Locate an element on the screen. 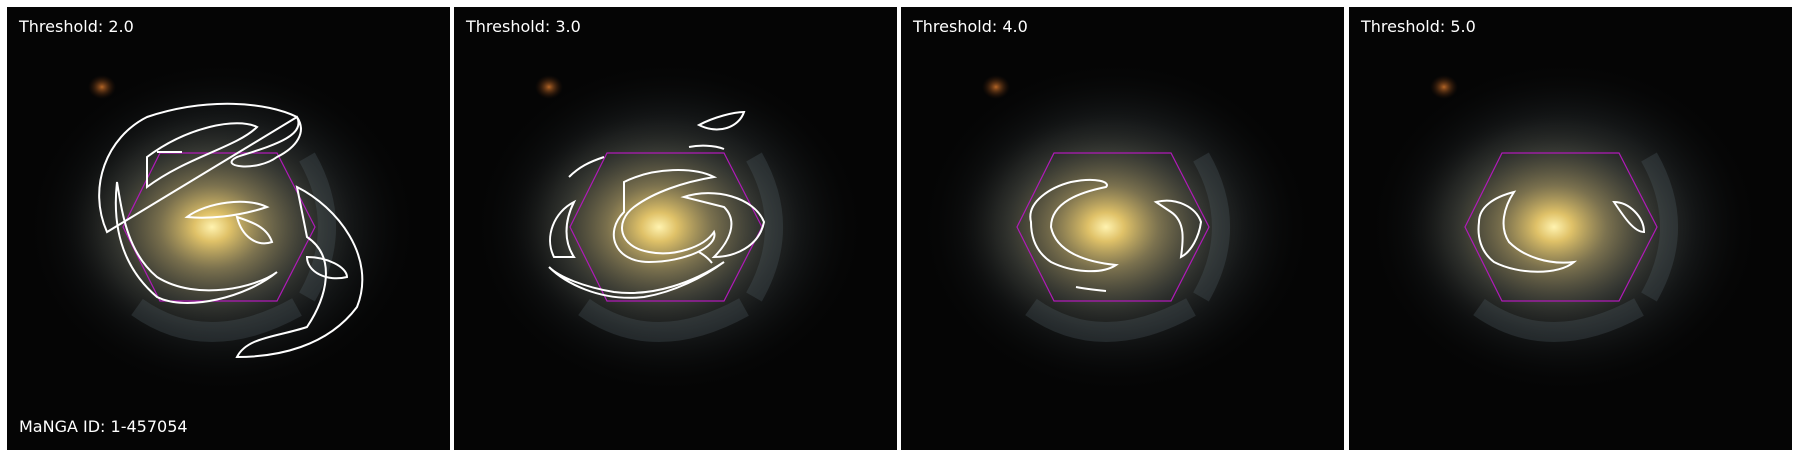  threshold-label: Threshold: 5.0 is located at coordinates (1418, 26).